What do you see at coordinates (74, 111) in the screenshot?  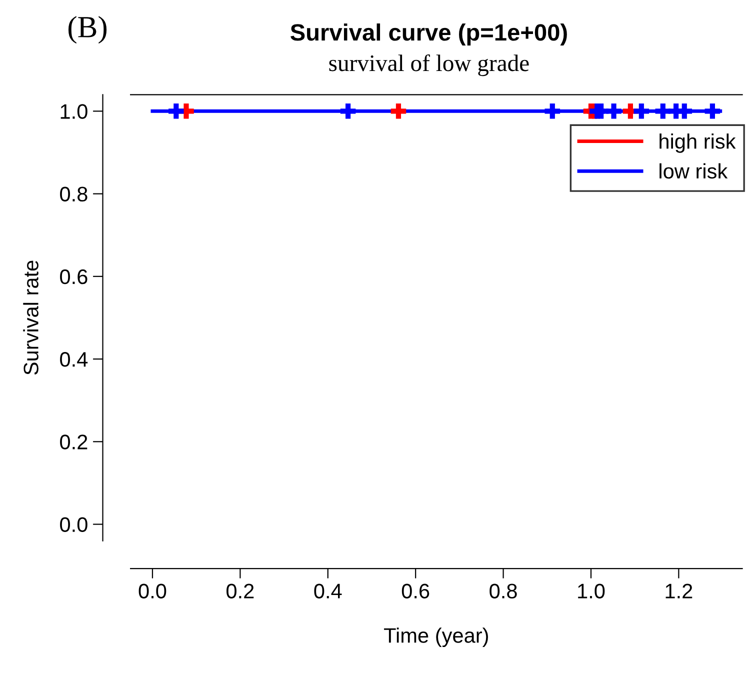 I see `y-tick-label: 1.0` at bounding box center [74, 111].